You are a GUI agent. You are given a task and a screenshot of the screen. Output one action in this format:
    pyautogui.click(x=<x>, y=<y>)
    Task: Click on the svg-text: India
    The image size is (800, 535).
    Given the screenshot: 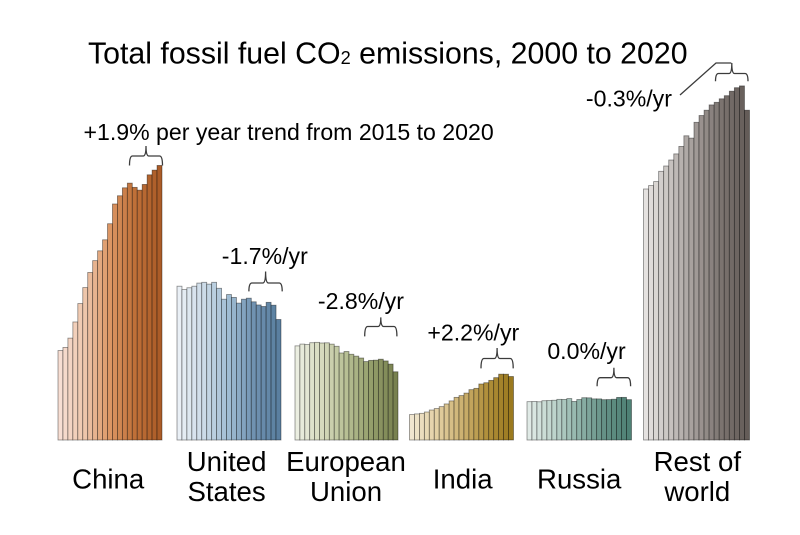 What is the action you would take?
    pyautogui.click(x=463, y=478)
    